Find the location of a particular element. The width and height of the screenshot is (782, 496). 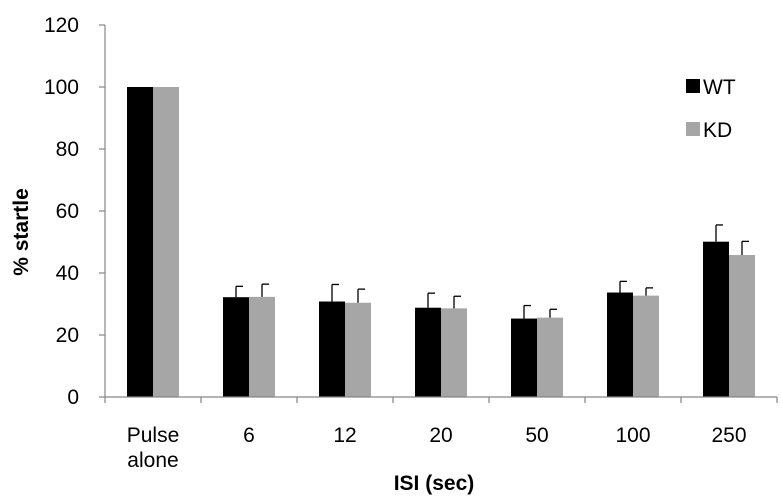

x-tick-label-2: 12 is located at coordinates (344, 435).